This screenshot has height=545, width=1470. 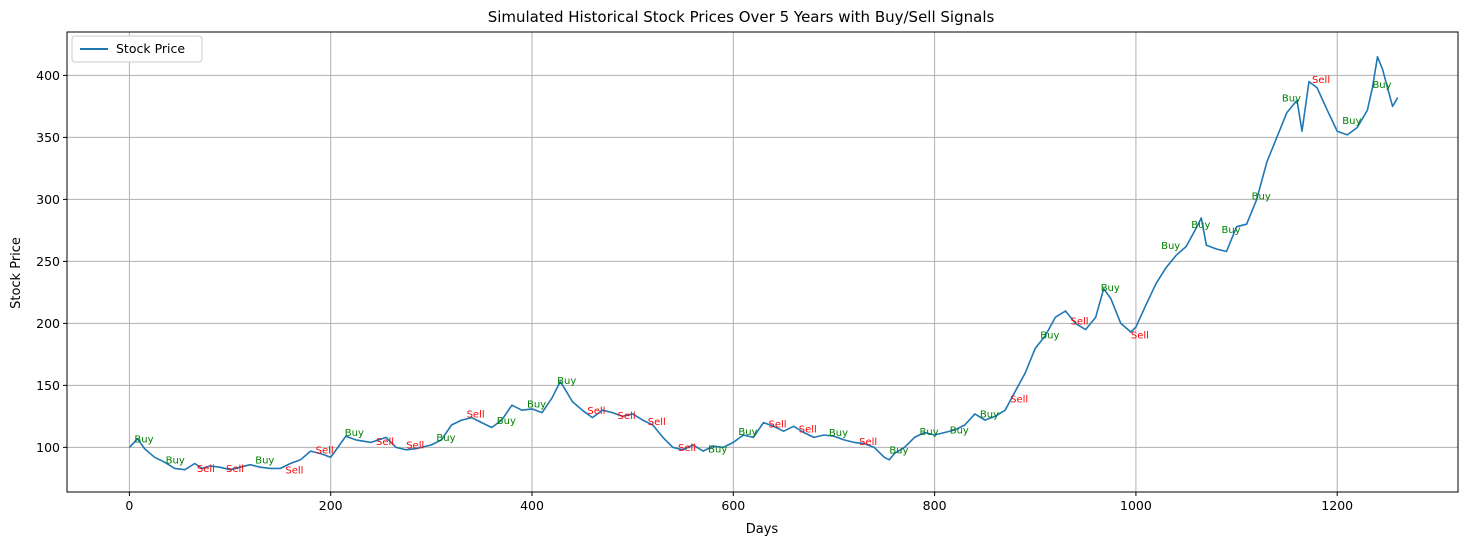 I want to click on x-tick-label: 200, so click(x=331, y=505).